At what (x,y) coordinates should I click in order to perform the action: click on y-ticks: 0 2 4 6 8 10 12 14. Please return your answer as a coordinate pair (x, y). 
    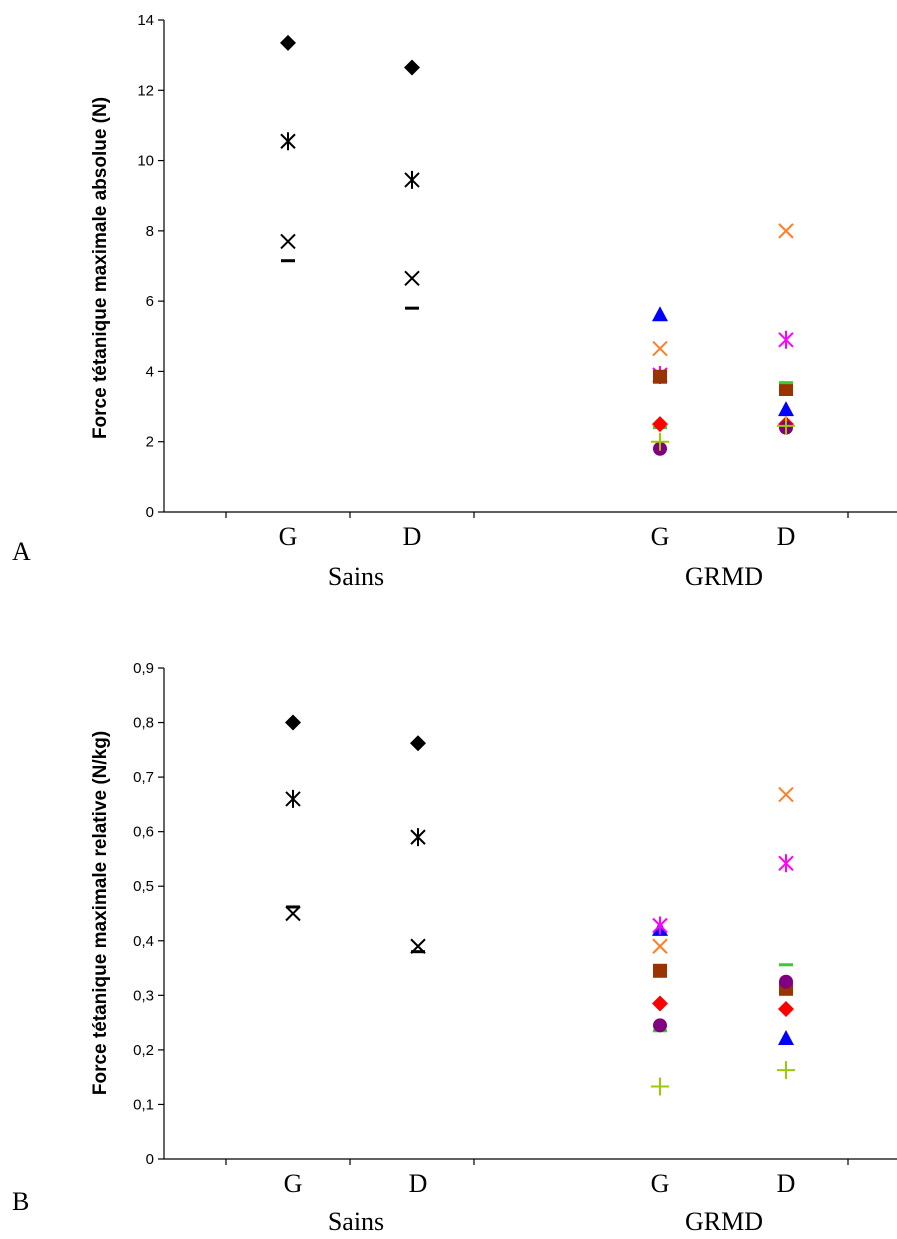
    Looking at the image, I should click on (150, 266).